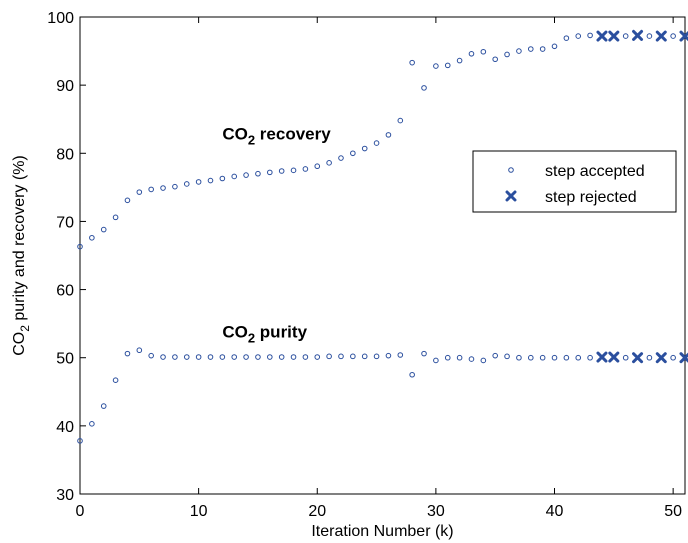  I want to click on legend-label-accepted: step accepted, so click(595, 171).